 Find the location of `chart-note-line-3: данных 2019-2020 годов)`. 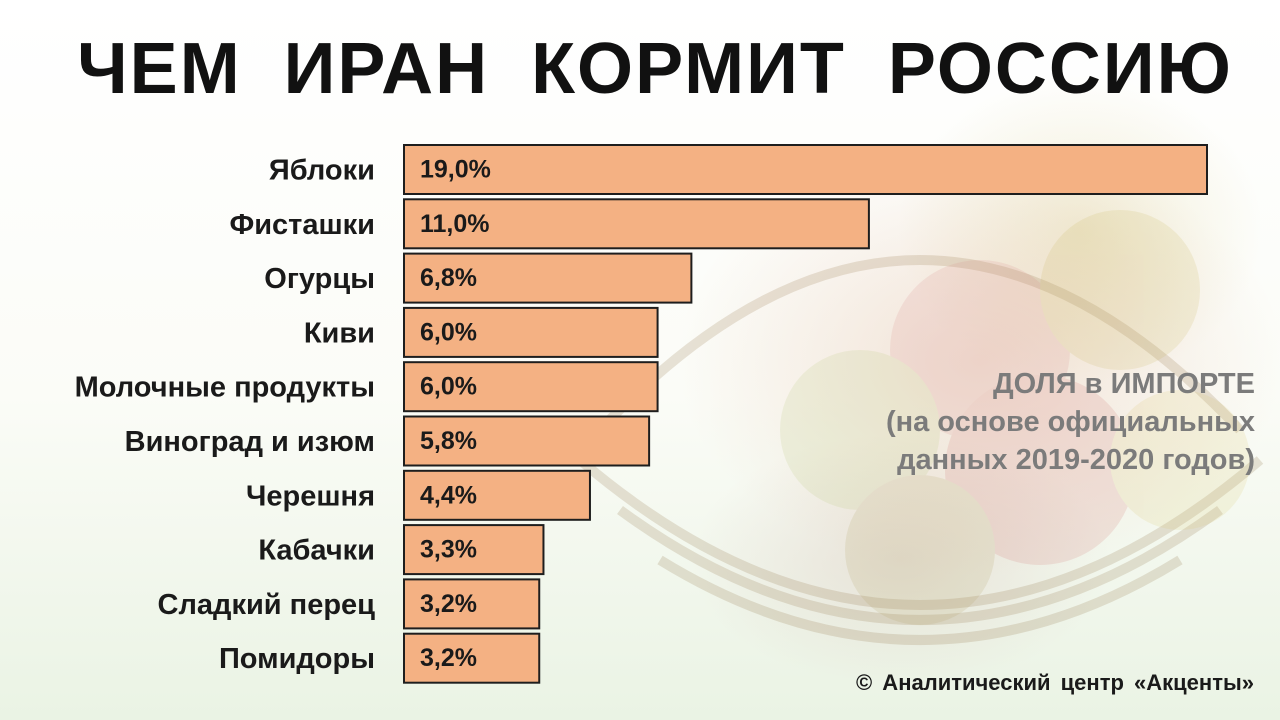

chart-note-line-3: данных 2019-2020 годов) is located at coordinates (1076, 460).